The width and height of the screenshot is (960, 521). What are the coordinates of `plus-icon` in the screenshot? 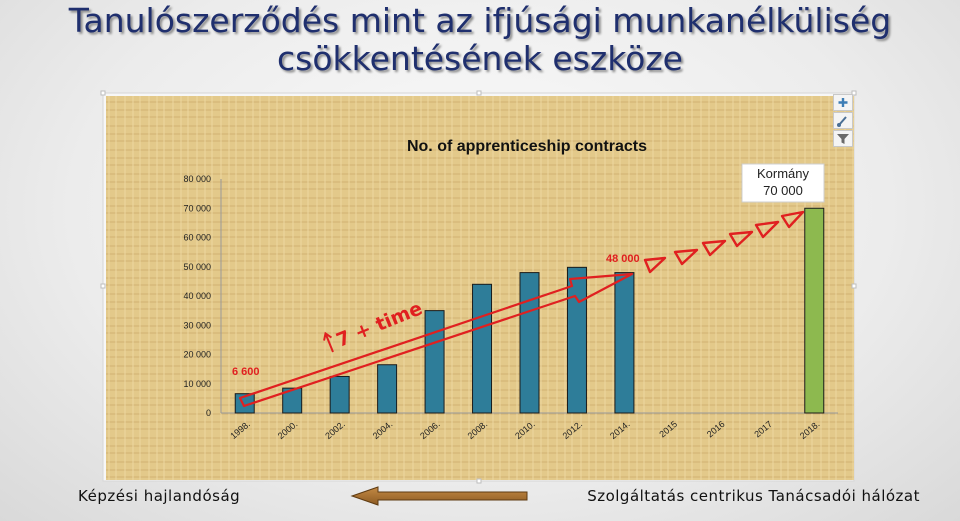 It's located at (843, 102).